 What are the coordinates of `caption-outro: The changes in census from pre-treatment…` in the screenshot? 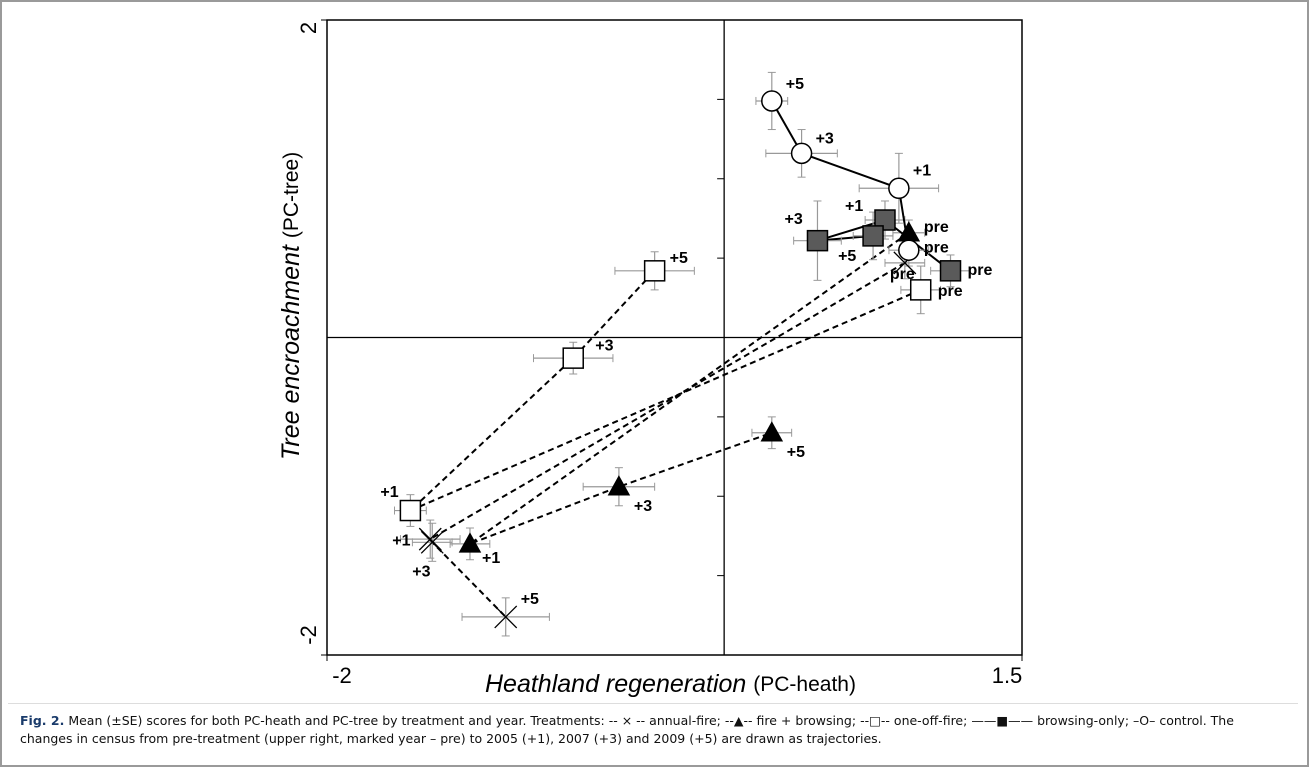 It's located at (627, 729).